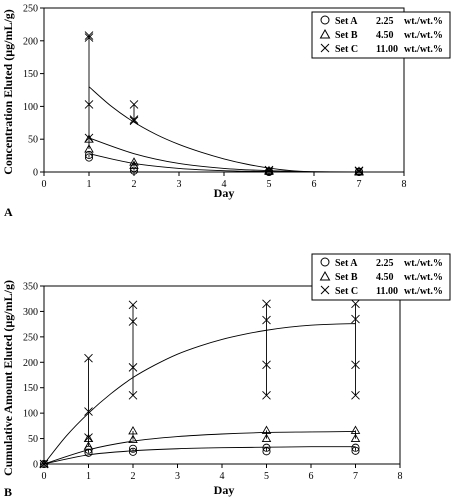 The image size is (454, 500). I want to click on legend-marker-set-c-b, so click(325, 290).